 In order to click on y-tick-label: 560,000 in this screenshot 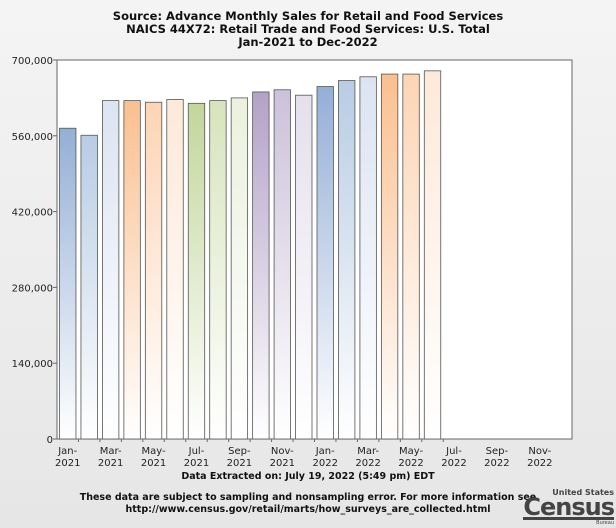, I will do `click(32, 137)`.